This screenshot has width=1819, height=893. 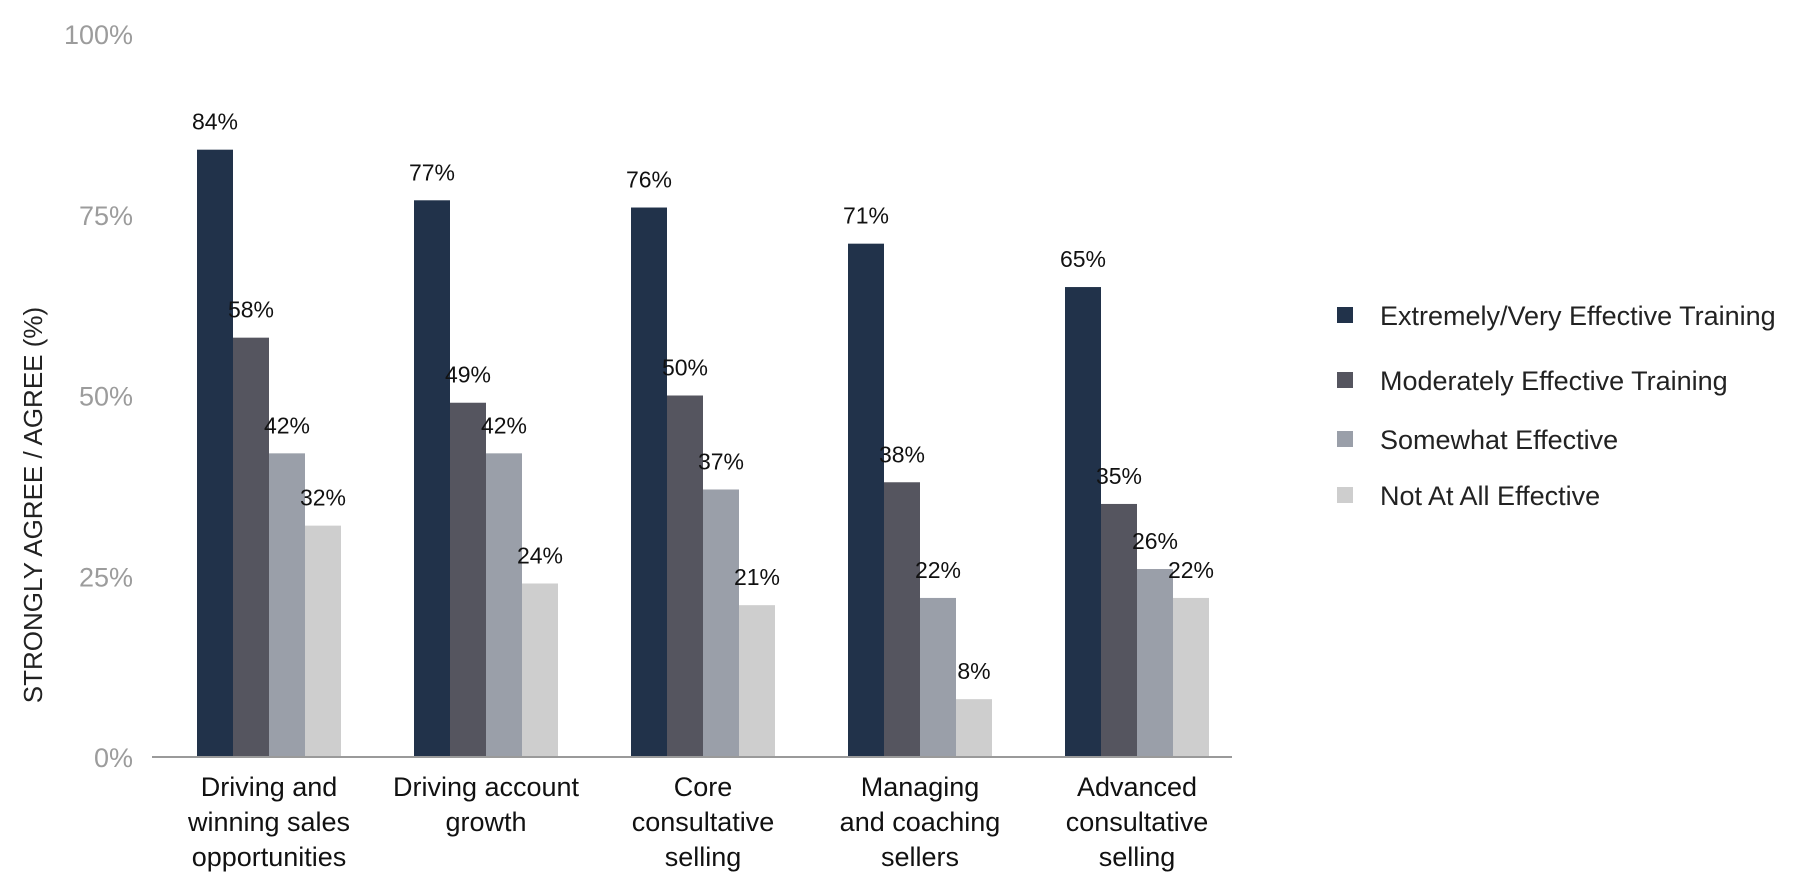 I want to click on data-label: 37%, so click(x=721, y=461).